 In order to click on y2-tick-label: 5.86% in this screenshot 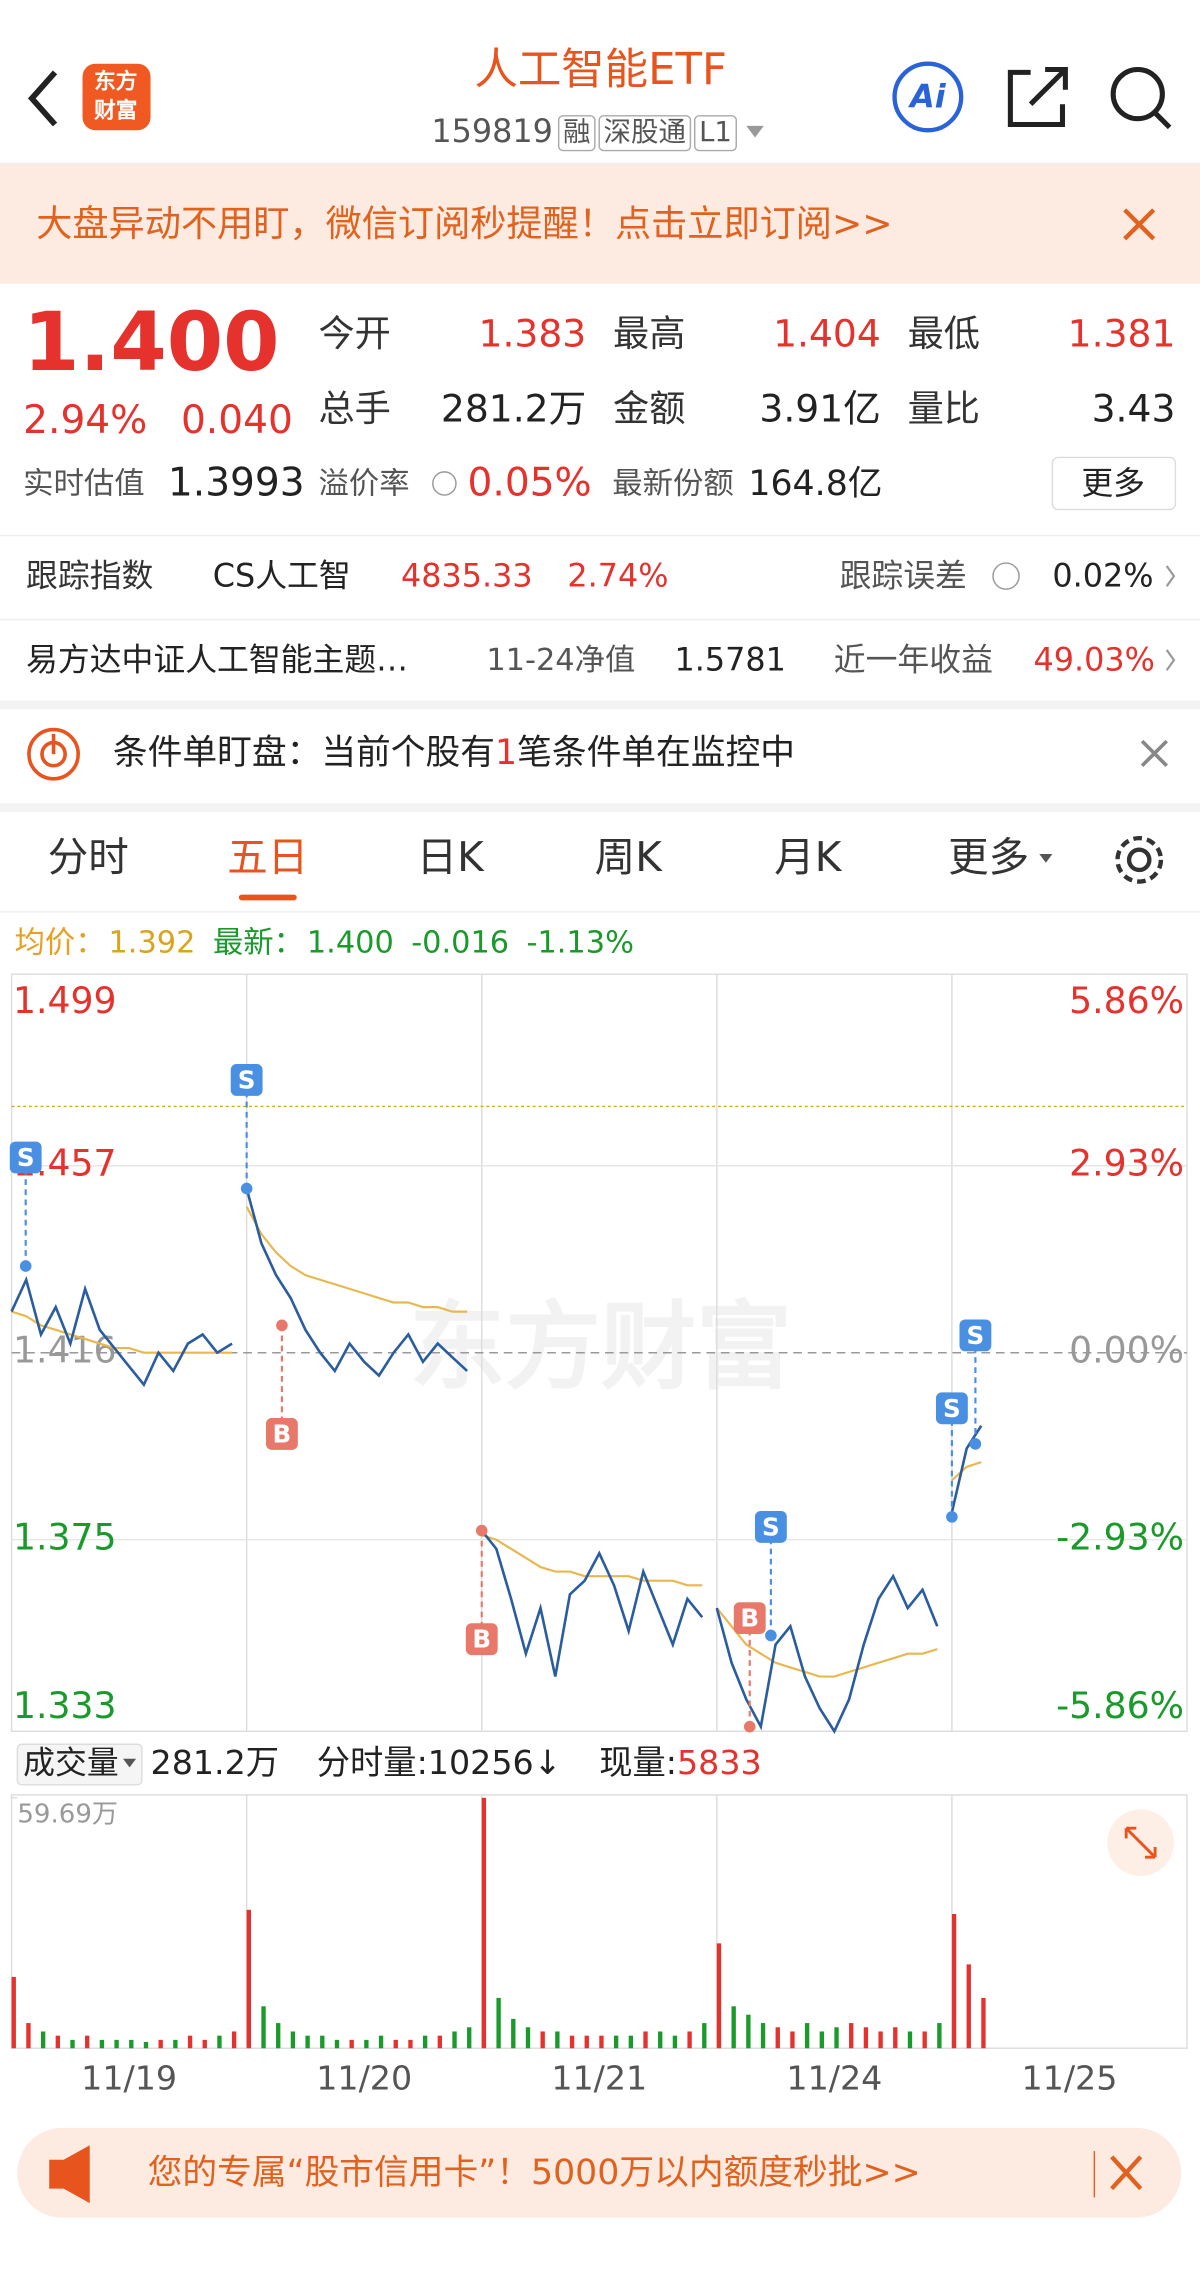, I will do `click(1126, 1000)`.